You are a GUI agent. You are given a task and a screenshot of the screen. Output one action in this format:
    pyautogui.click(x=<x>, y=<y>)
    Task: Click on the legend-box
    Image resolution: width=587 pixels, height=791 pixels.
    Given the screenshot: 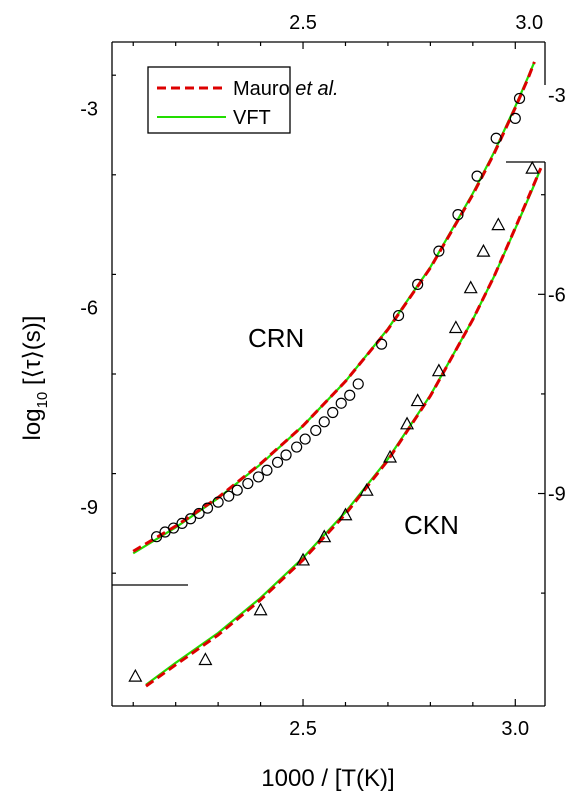 What is the action you would take?
    pyautogui.click(x=219, y=100)
    